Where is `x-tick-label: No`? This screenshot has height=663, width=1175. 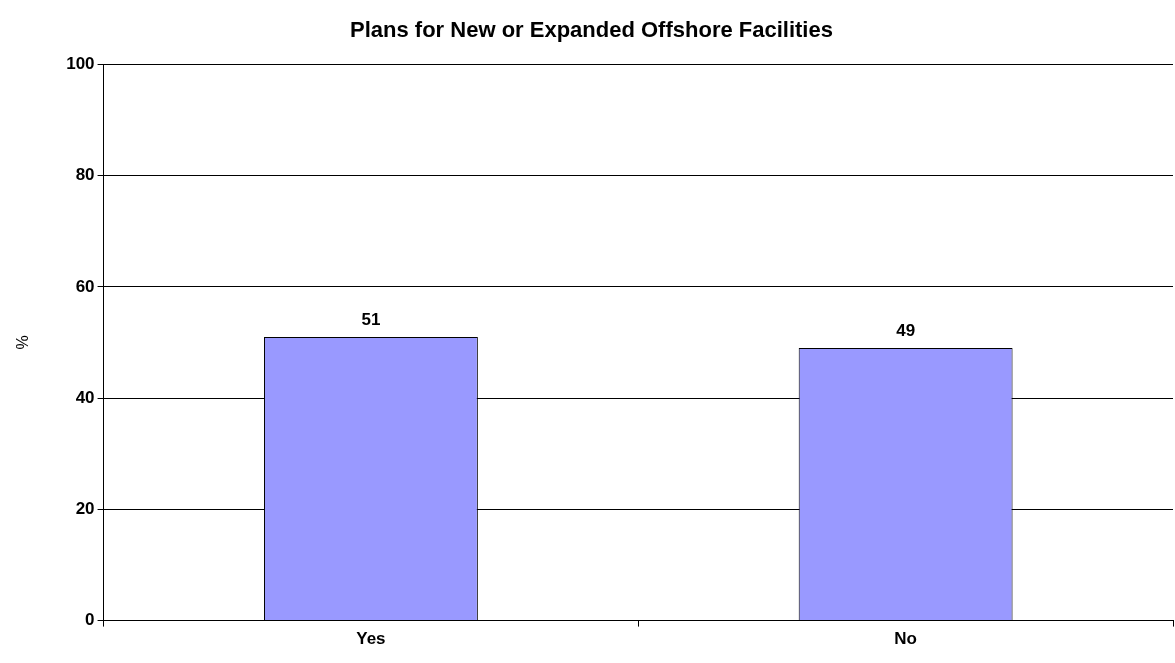 x-tick-label: No is located at coordinates (905, 639).